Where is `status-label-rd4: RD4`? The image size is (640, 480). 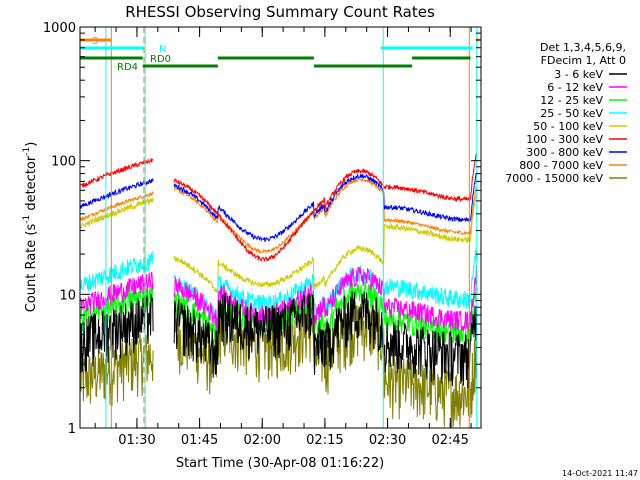
status-label-rd4: RD4 is located at coordinates (127, 67).